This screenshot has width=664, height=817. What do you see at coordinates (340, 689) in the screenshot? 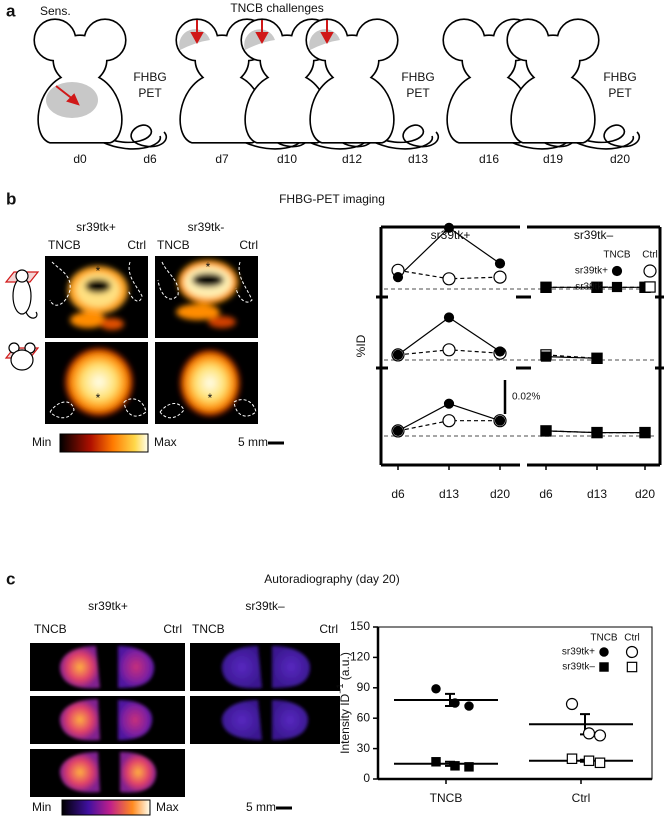
I see `y-axis-label-sup: −1` at bounding box center [340, 689].